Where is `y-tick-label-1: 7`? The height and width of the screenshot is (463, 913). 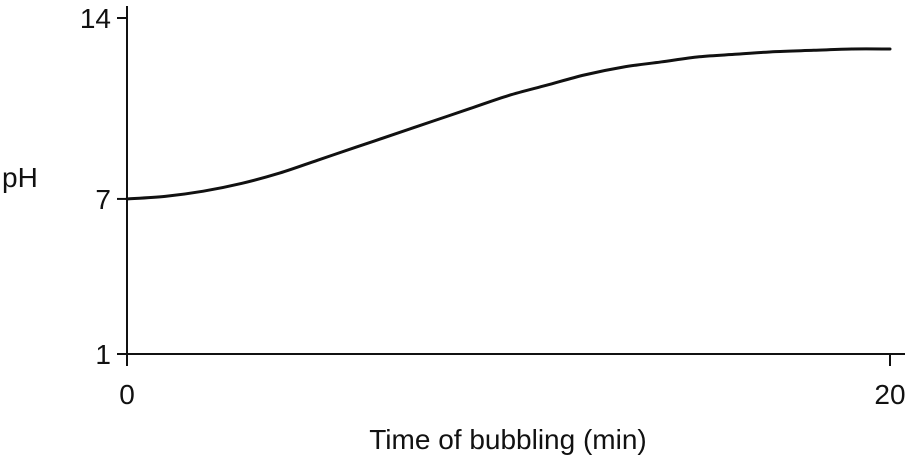 y-tick-label-1: 7 is located at coordinates (103, 199).